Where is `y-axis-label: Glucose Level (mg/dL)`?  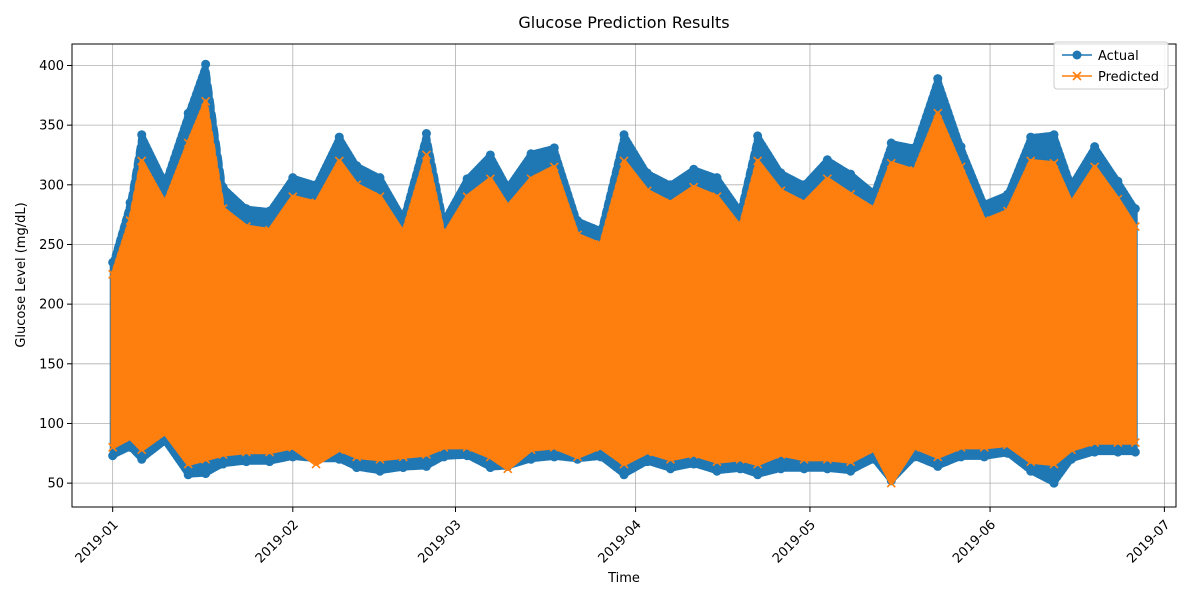
y-axis-label: Glucose Level (mg/dL) is located at coordinates (21, 274).